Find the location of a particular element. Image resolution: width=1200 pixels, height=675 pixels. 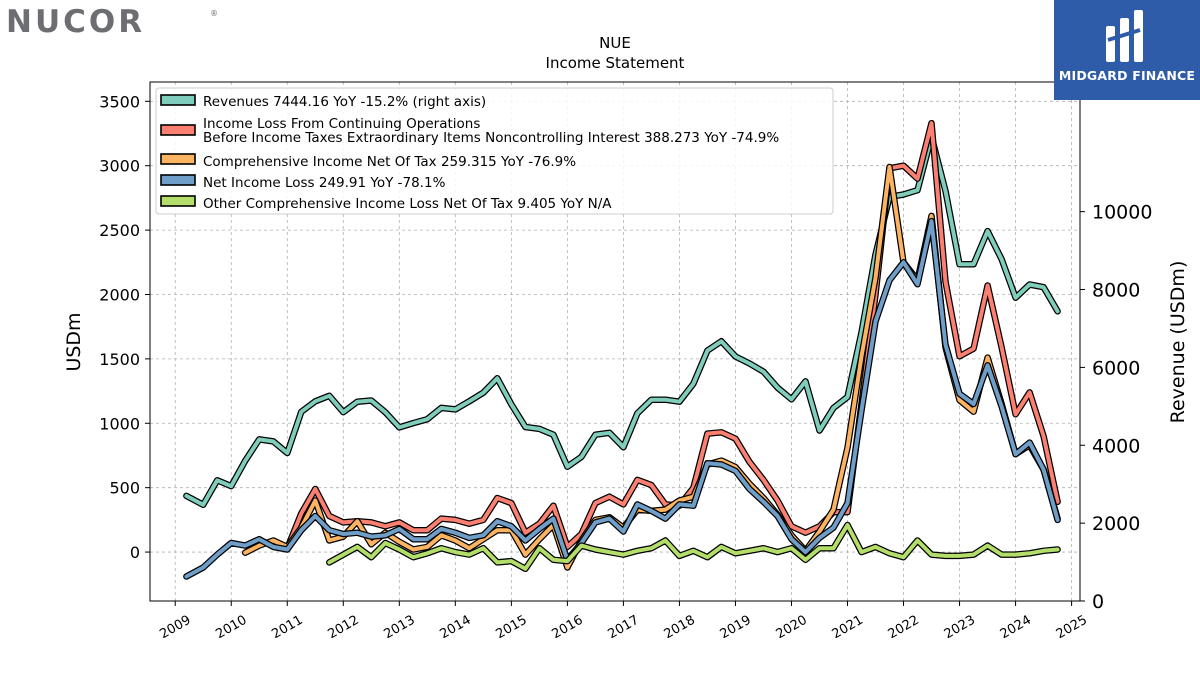

x-tick-label: 2011 is located at coordinates (287, 628).